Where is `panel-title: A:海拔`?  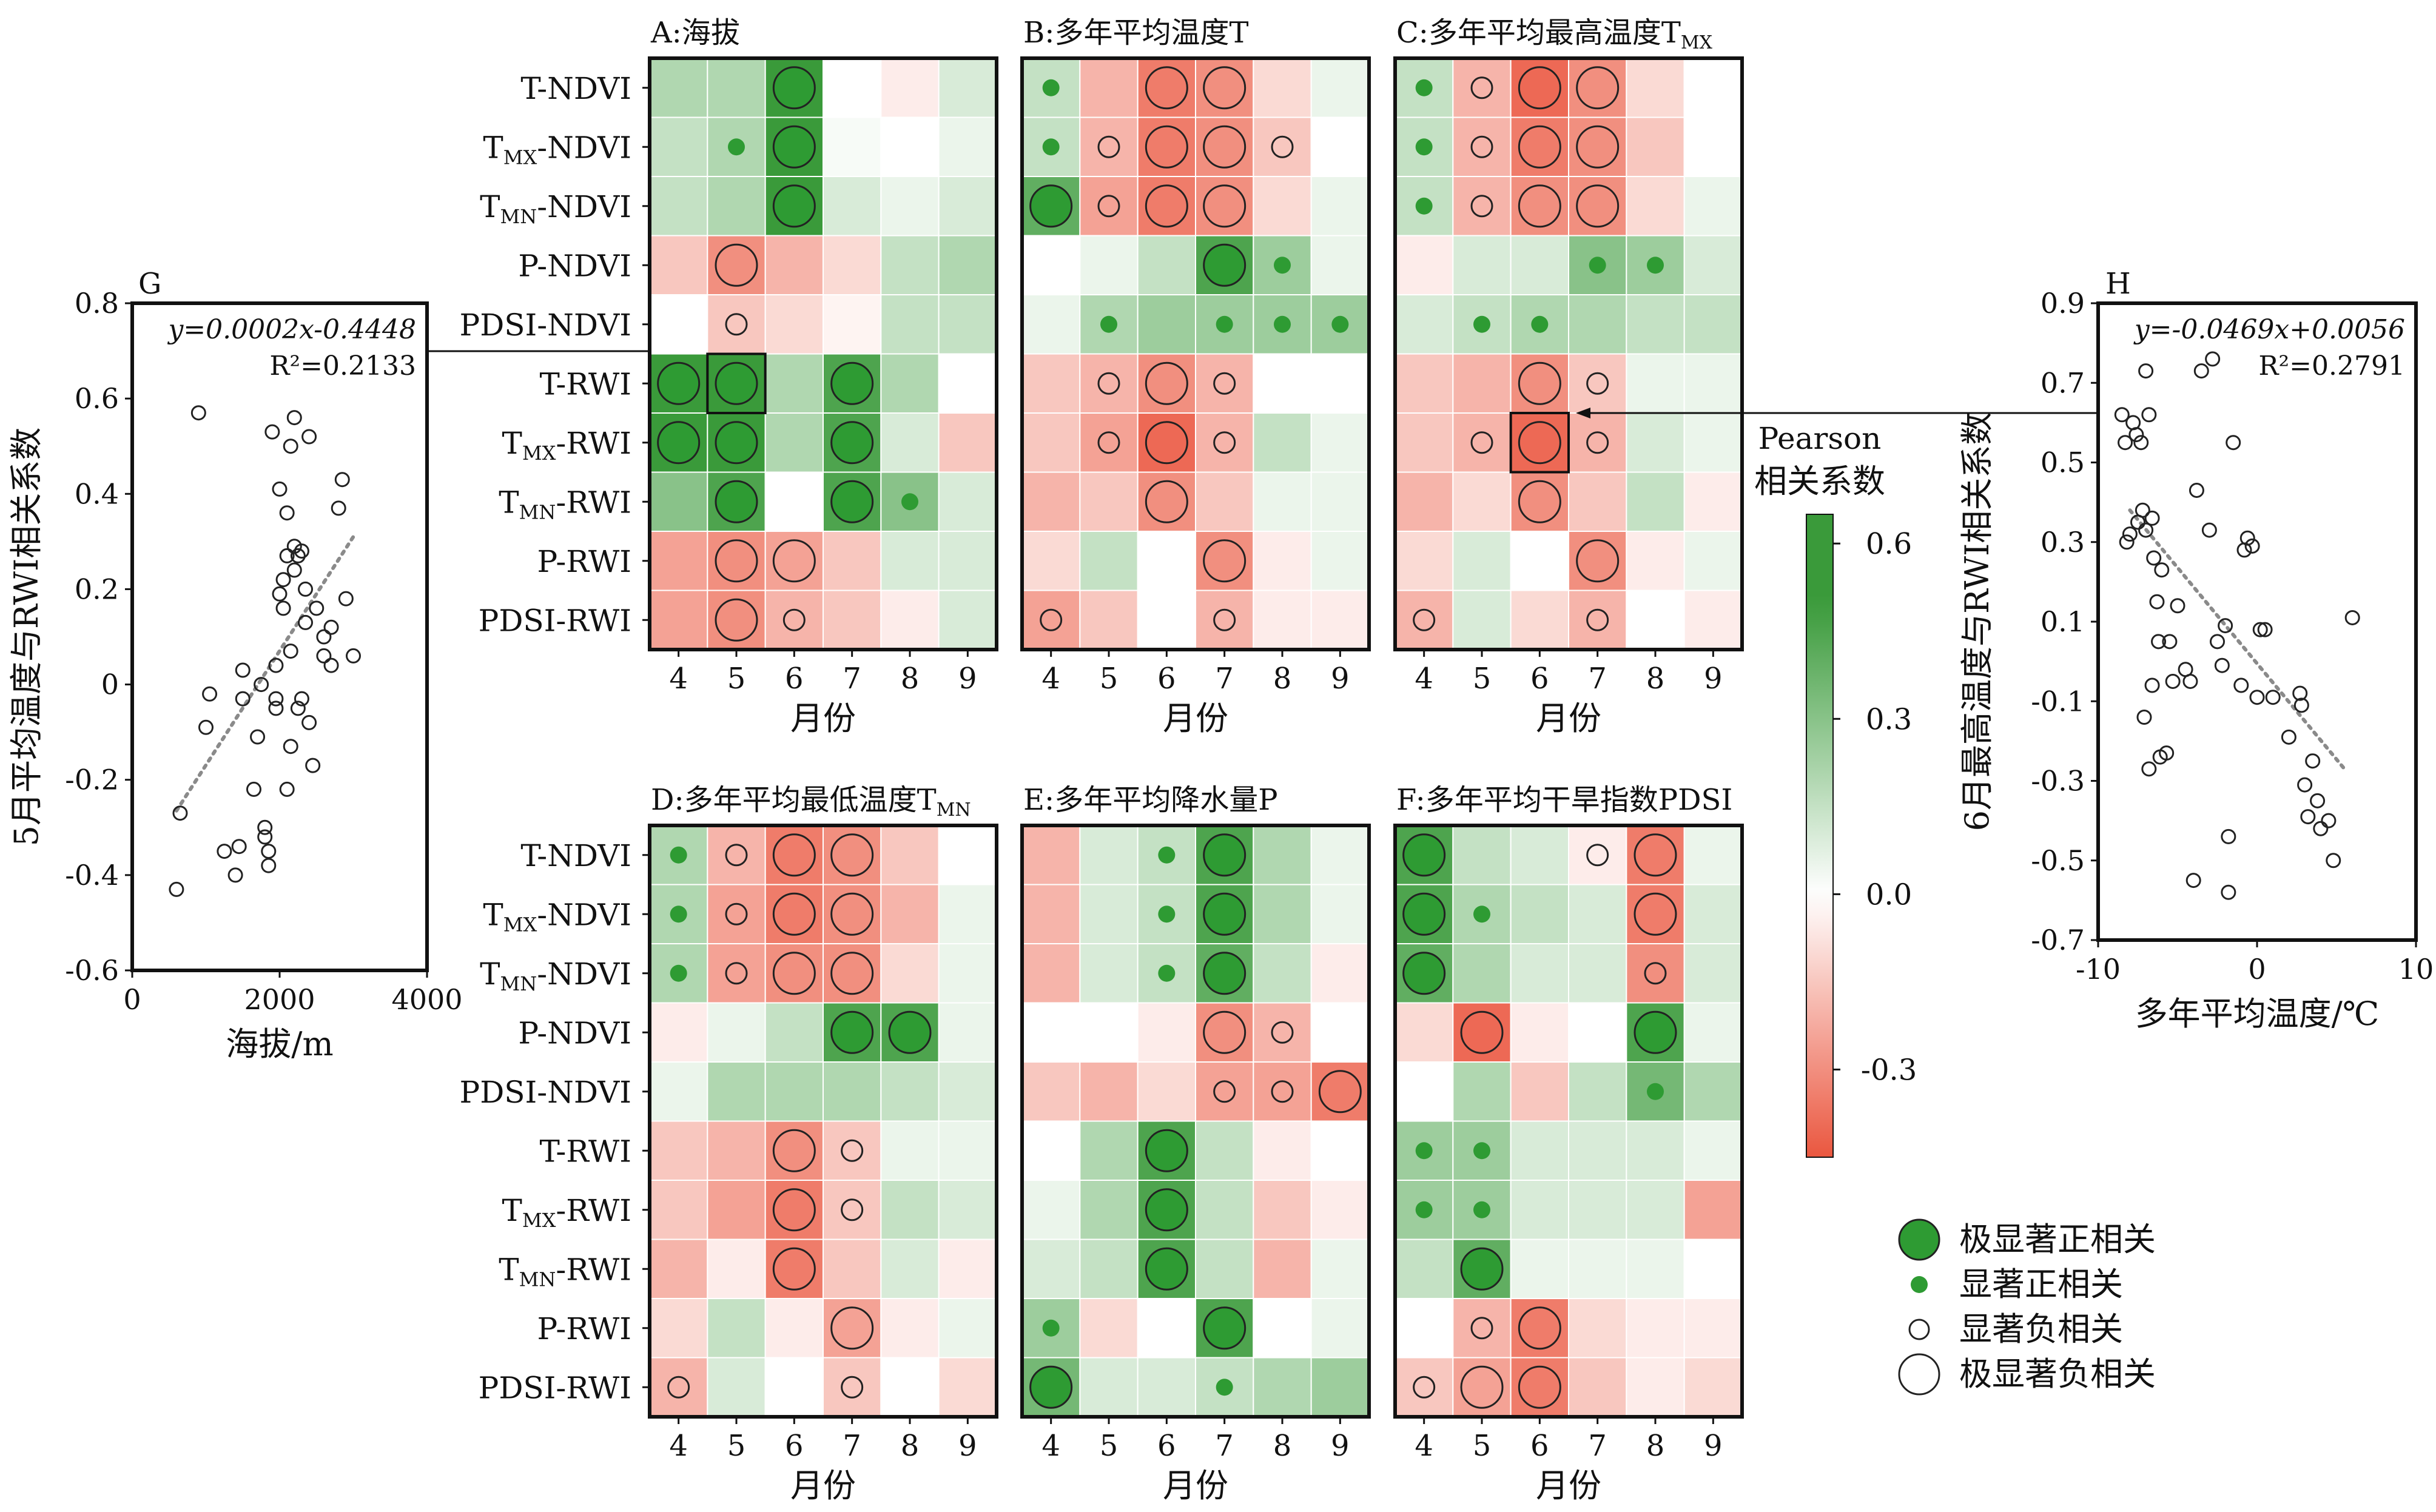
panel-title: A:海拔 is located at coordinates (695, 33).